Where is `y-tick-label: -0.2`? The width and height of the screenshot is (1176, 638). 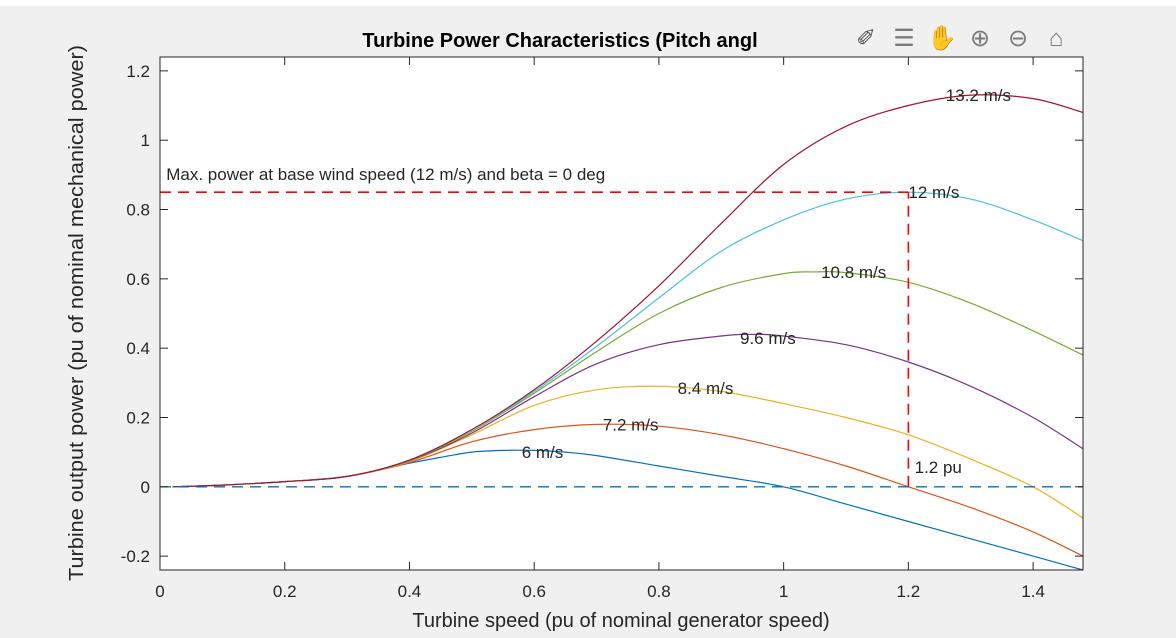
y-tick-label: -0.2 is located at coordinates (135, 556).